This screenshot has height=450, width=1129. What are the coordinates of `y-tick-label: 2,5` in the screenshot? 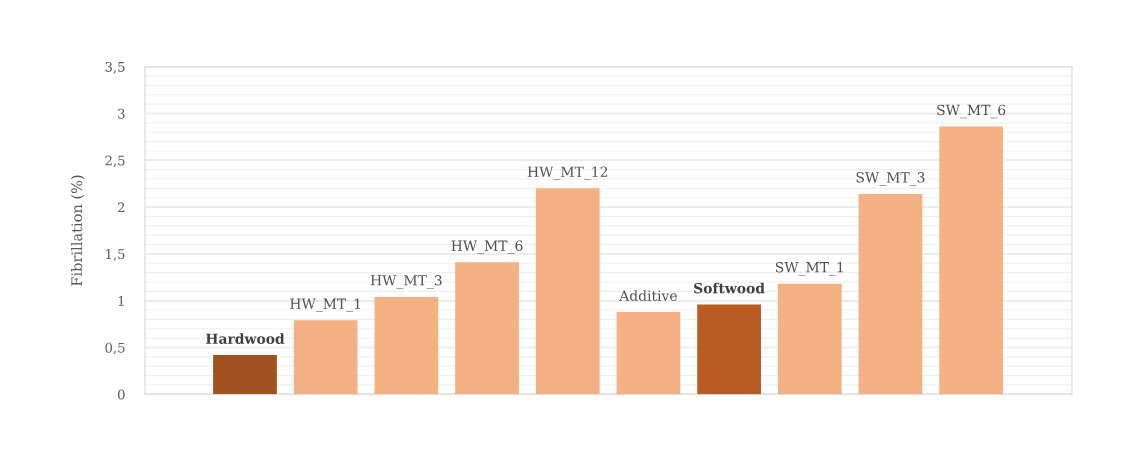 It's located at (115, 161).